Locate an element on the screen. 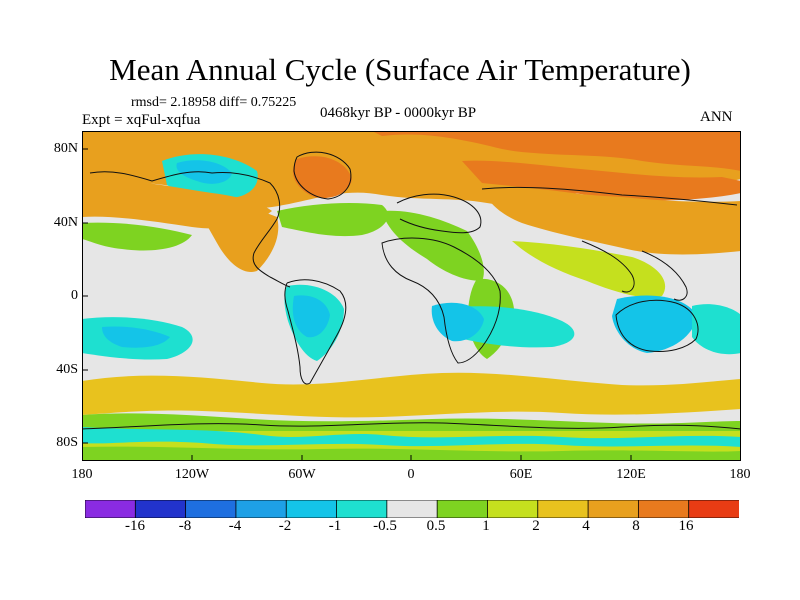 This screenshot has width=800, height=600. siberia-warm-region is located at coordinates (601, 180).